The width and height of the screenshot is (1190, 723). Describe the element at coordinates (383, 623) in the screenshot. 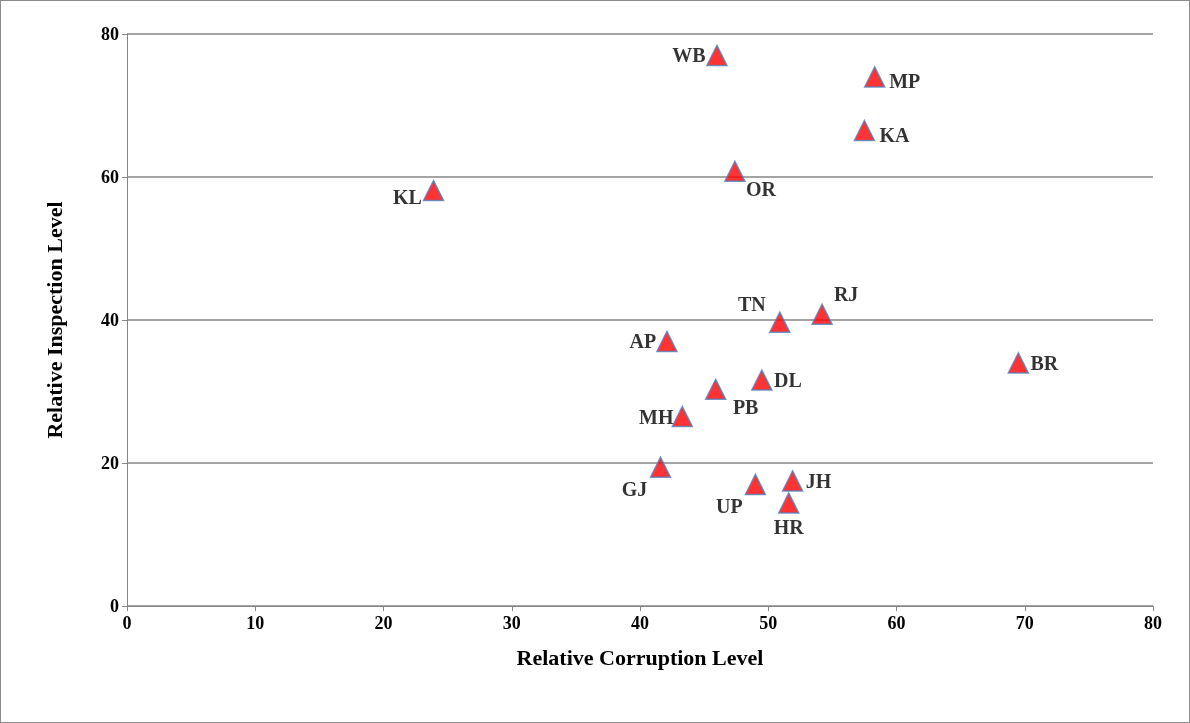

I see `x-tick-label: 20` at that location.